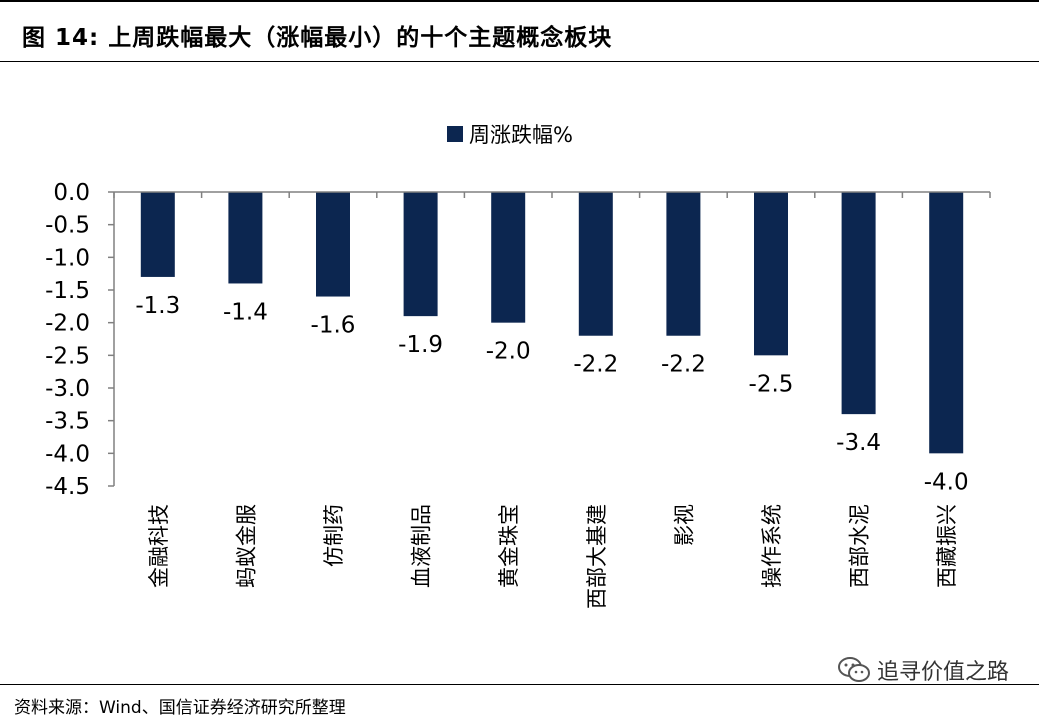 Image resolution: width=1039 pixels, height=719 pixels. I want to click on x-tick-label: 黄金珠宝, so click(509, 546).